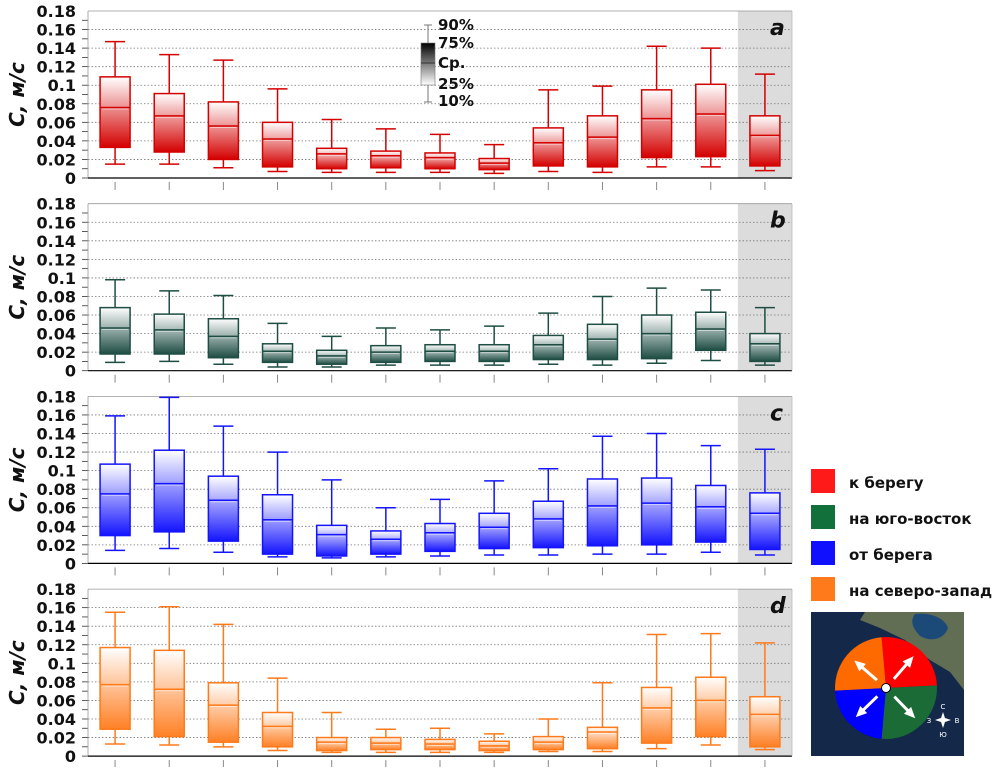 The width and height of the screenshot is (997, 771). What do you see at coordinates (56, 396) in the screenshot?
I see `y-tick-label: 0.18` at bounding box center [56, 396].